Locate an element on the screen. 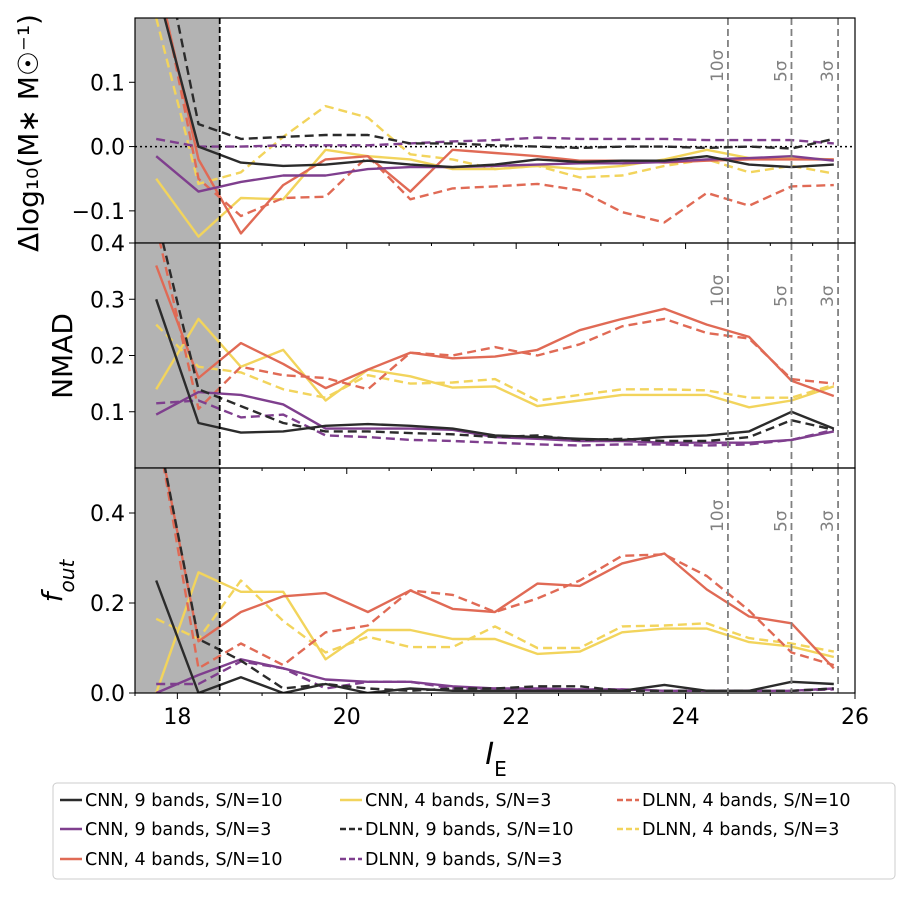 The image size is (900, 900). y-axis-label-nmad: NMAD is located at coordinates (62, 356).